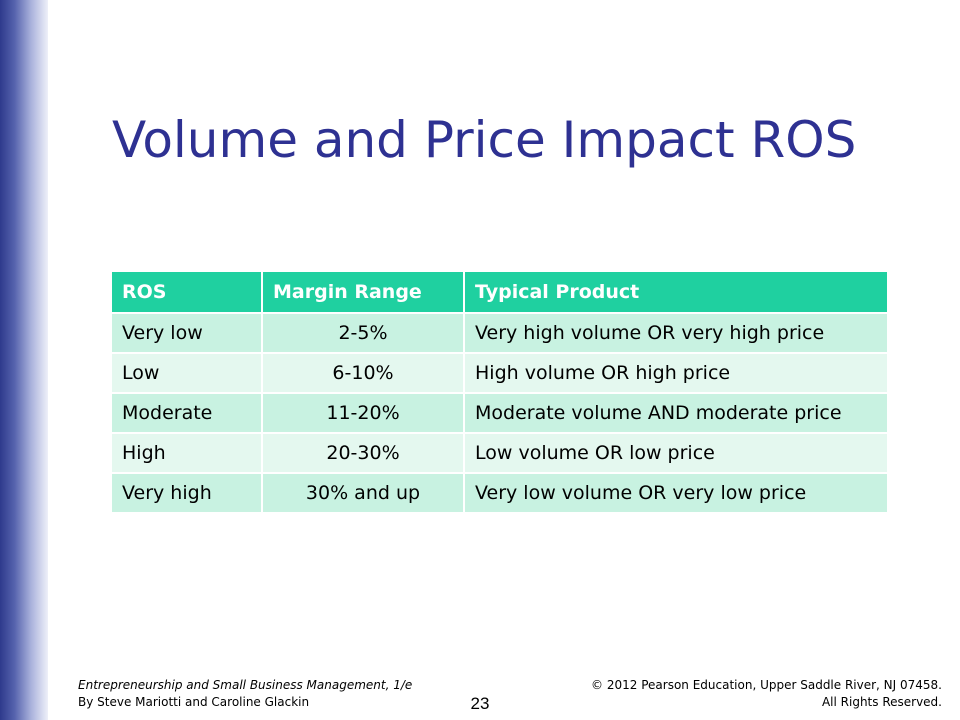  Describe the element at coordinates (187, 332) in the screenshot. I see `cell-ros: Very low` at that location.